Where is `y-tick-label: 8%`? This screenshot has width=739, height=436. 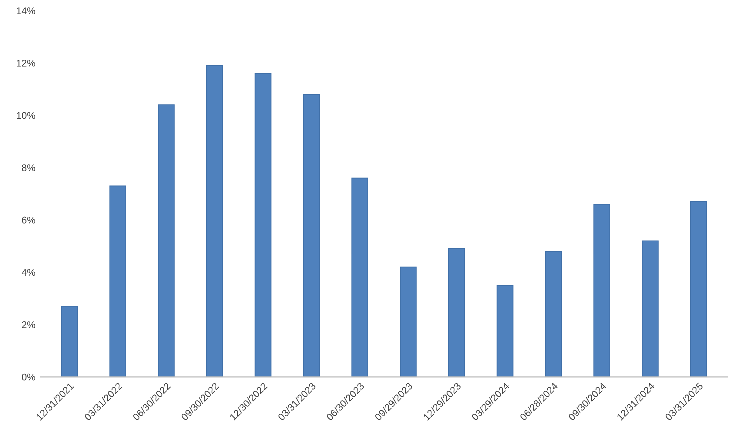
y-tick-label: 8% is located at coordinates (29, 168).